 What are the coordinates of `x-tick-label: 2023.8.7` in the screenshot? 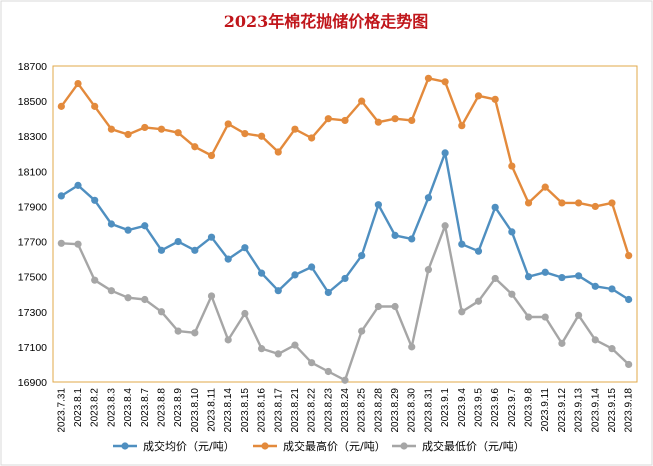 It's located at (145, 407).